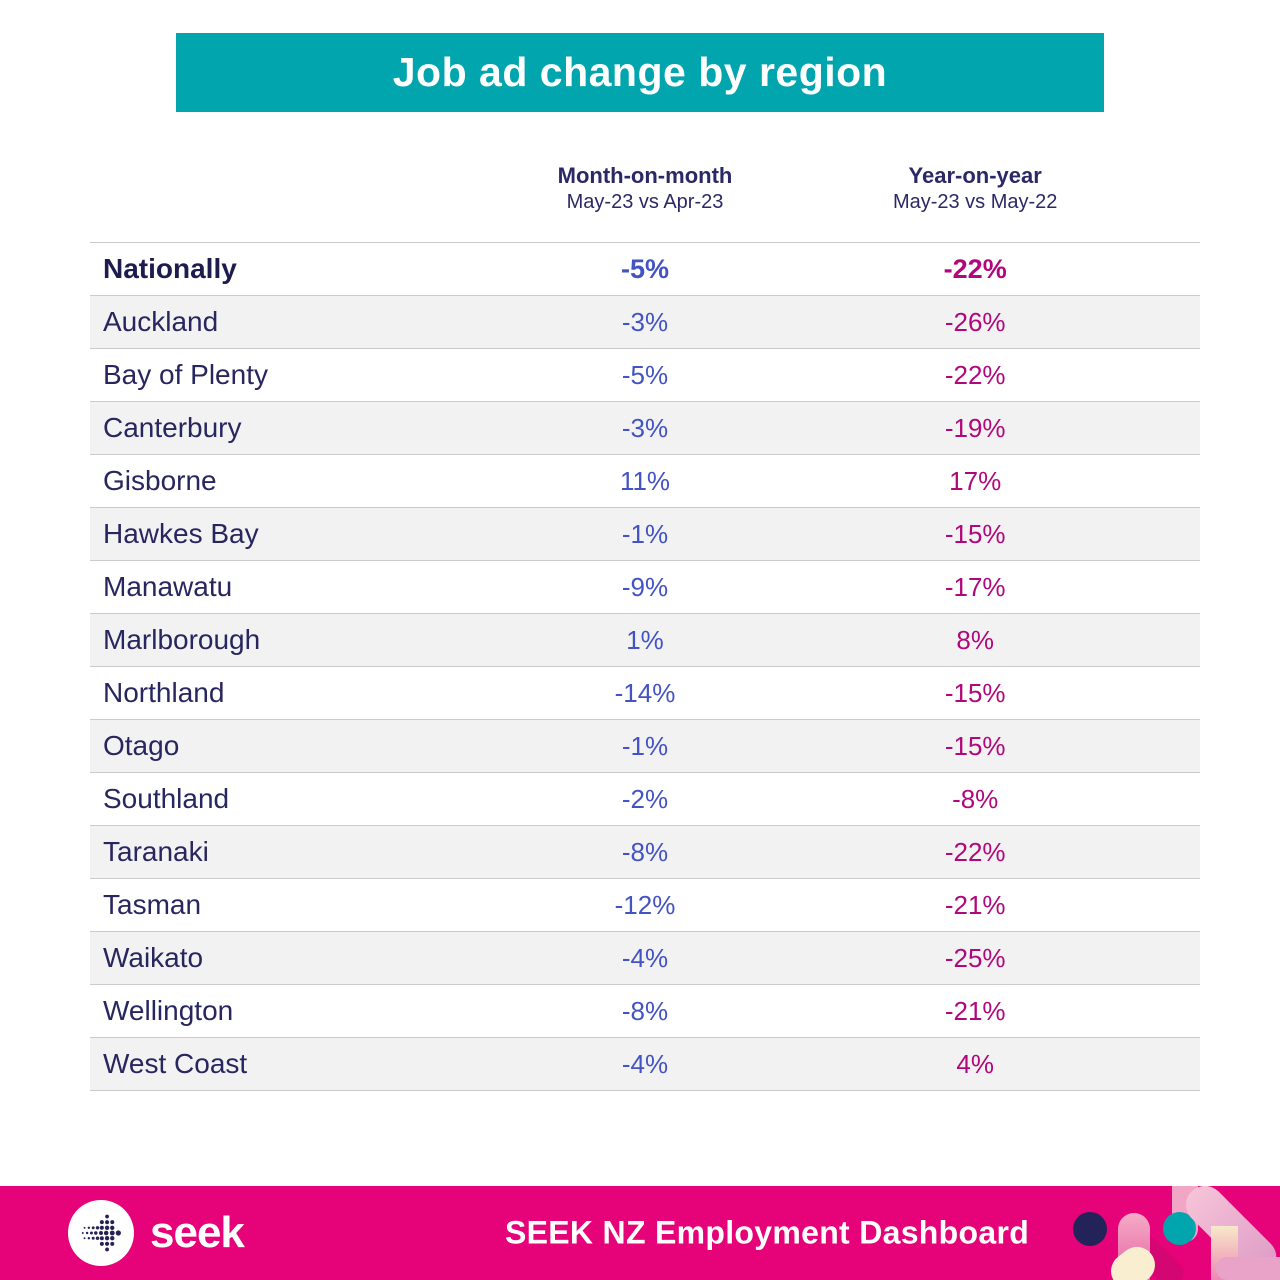 The image size is (1280, 1280). I want to click on table-row: Taranaki -8% -22%, so click(645, 851).